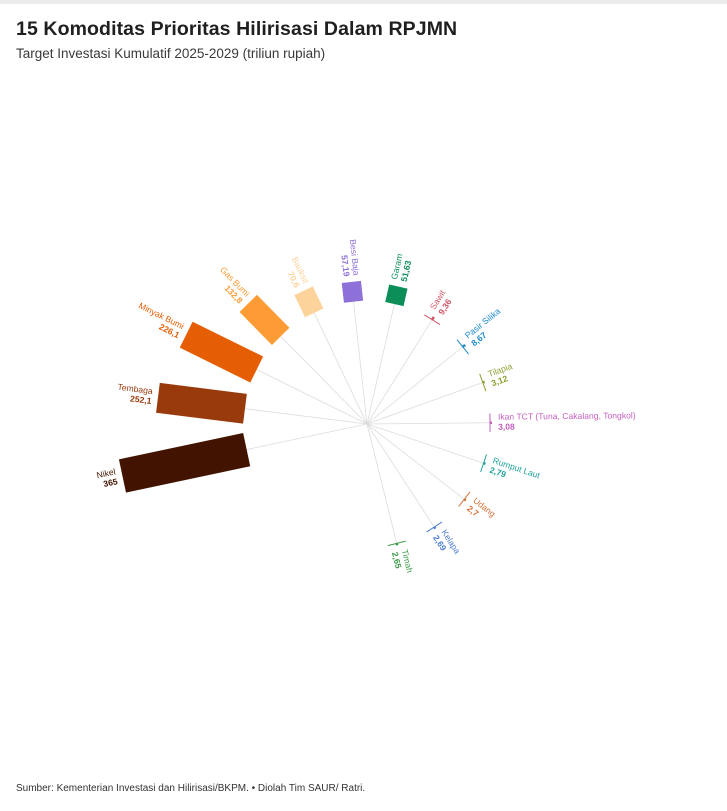  I want to click on bar-tembaga, so click(201, 403).